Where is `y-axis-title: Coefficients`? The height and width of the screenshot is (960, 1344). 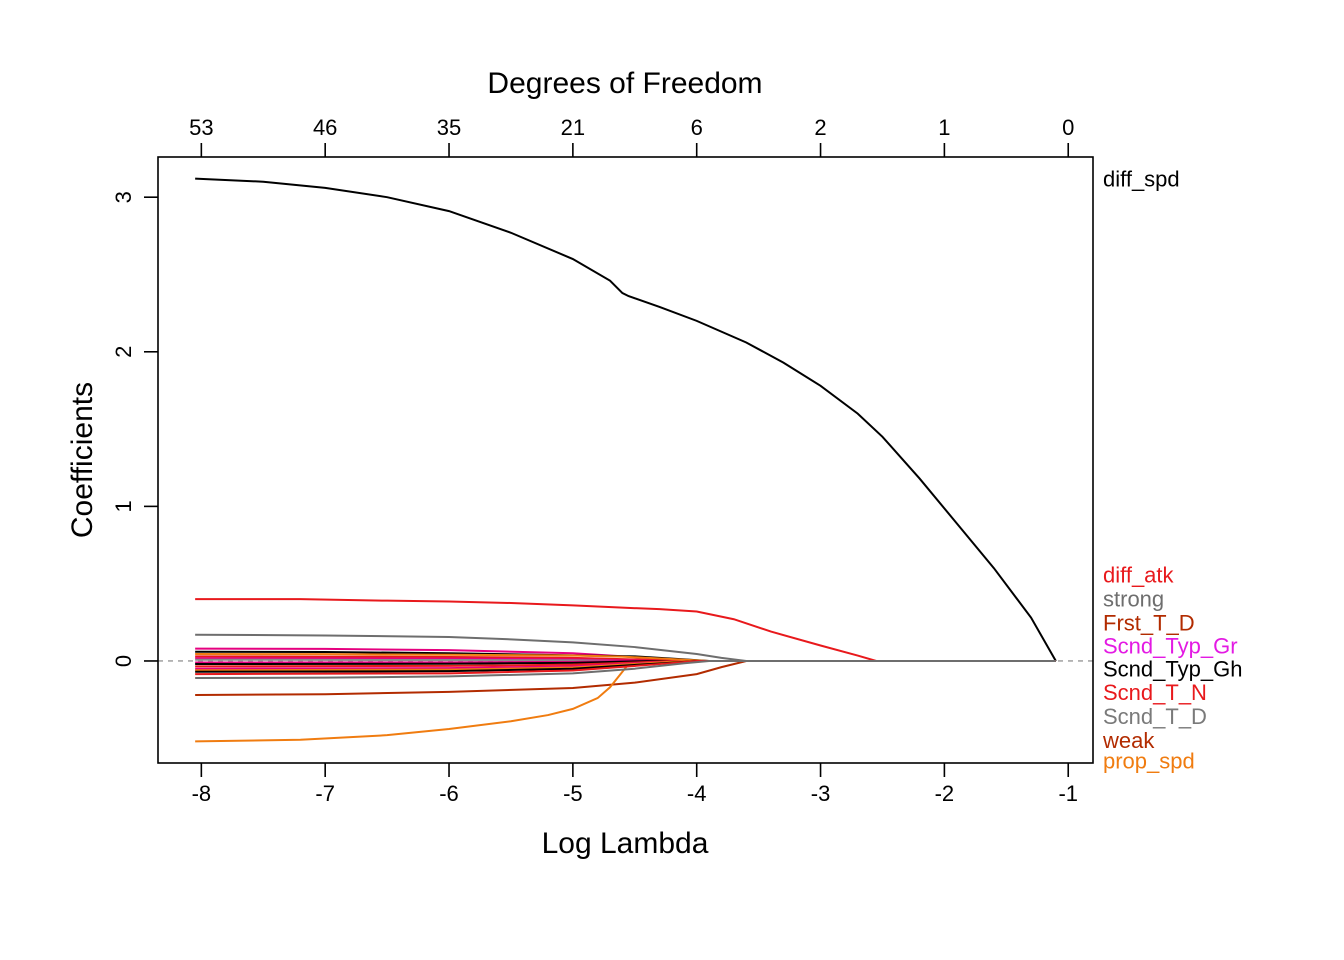 y-axis-title: Coefficients is located at coordinates (82, 460).